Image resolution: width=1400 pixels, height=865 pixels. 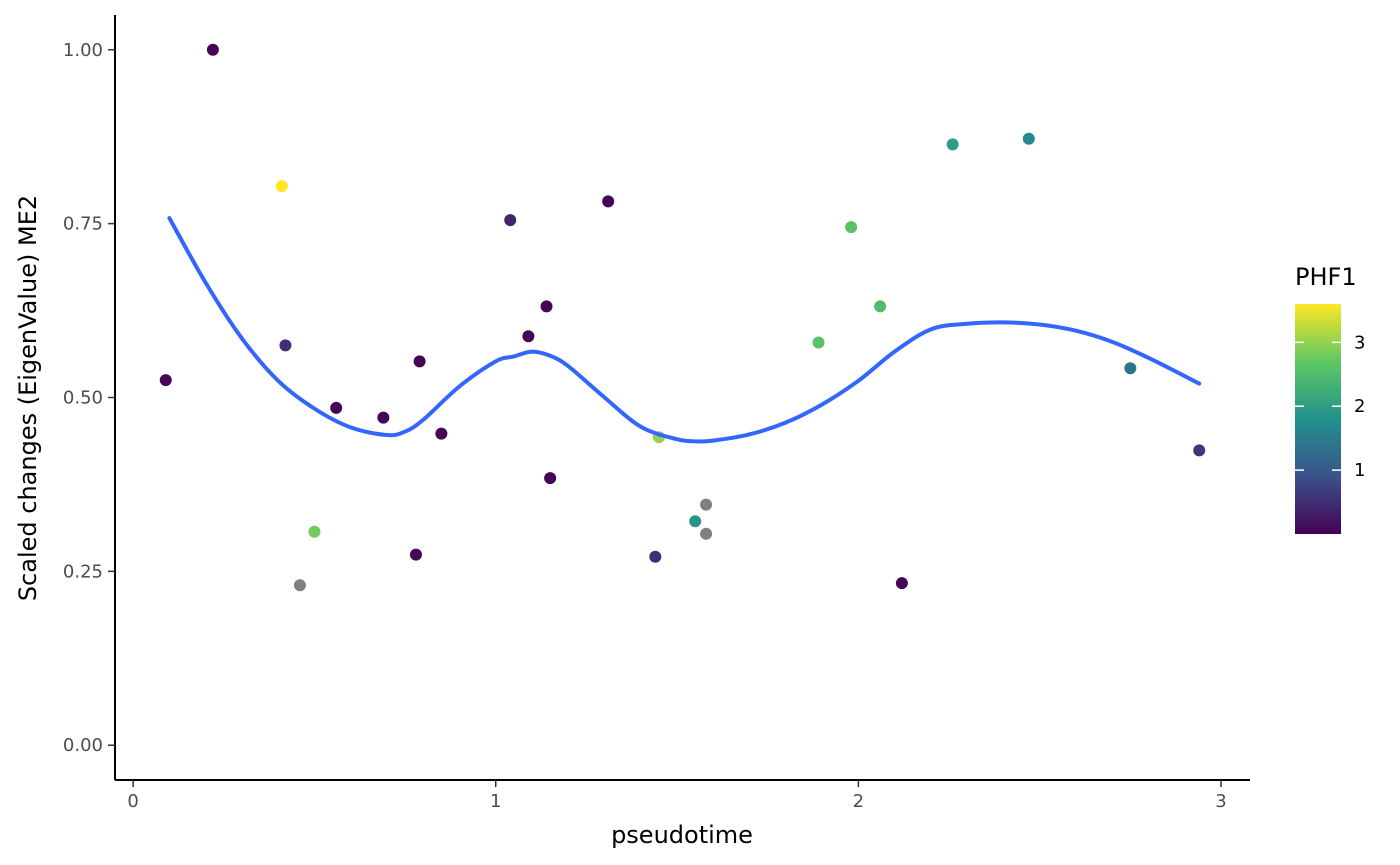 I want to click on color-legend: PHF1 1 2 3, so click(x=1330, y=398).